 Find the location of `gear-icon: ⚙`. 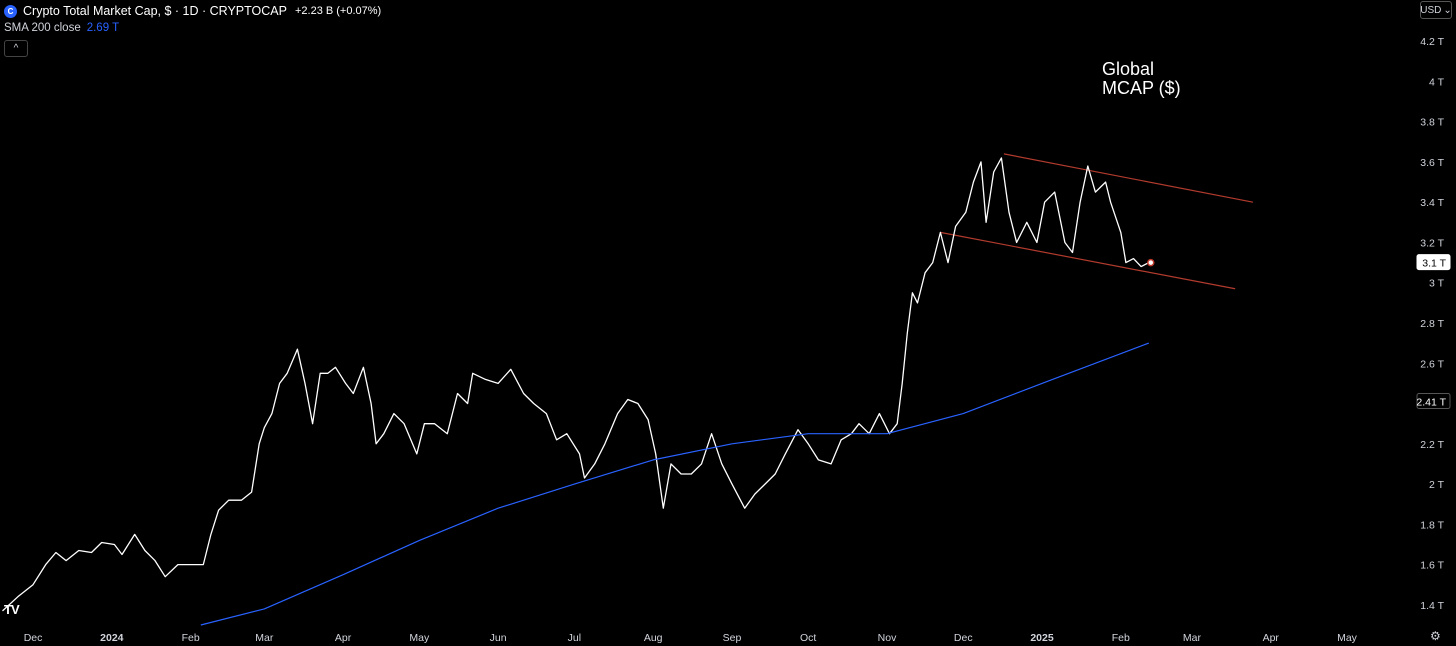

gear-icon: ⚙ is located at coordinates (1435, 636).